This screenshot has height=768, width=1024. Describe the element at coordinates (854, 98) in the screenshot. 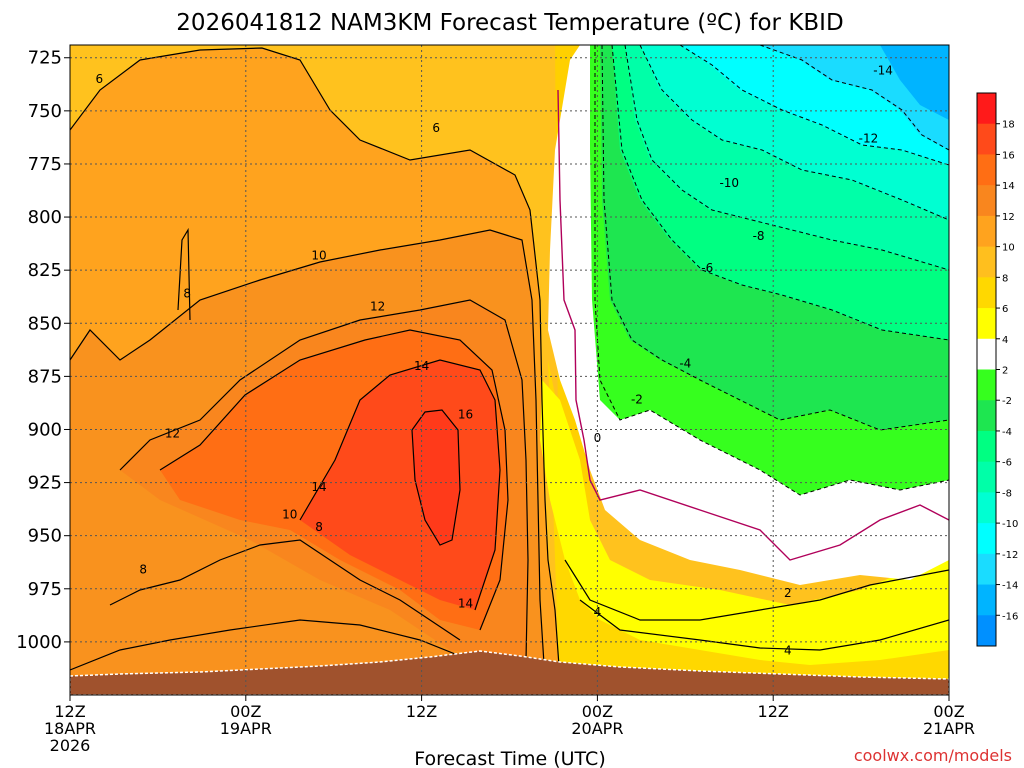

I see `contour-minus14` at that location.